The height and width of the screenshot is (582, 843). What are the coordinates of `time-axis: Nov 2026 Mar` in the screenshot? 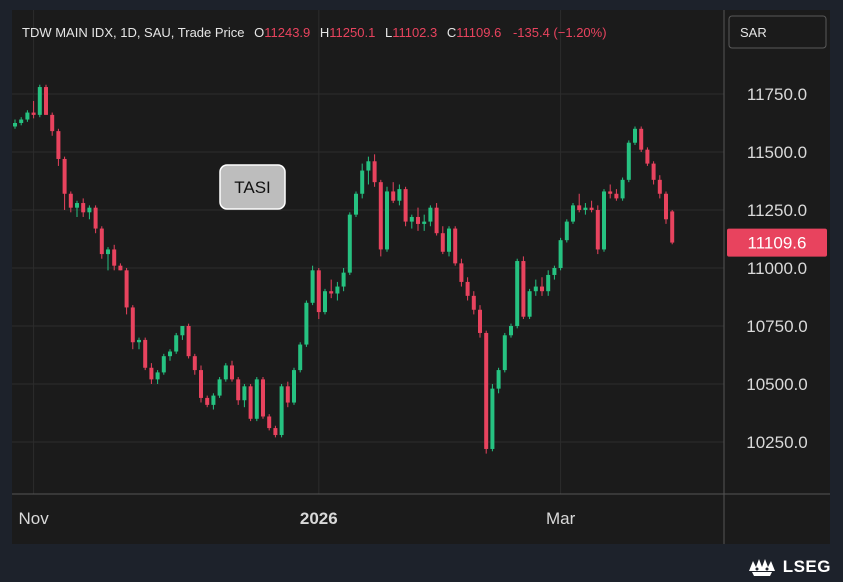 It's located at (296, 518).